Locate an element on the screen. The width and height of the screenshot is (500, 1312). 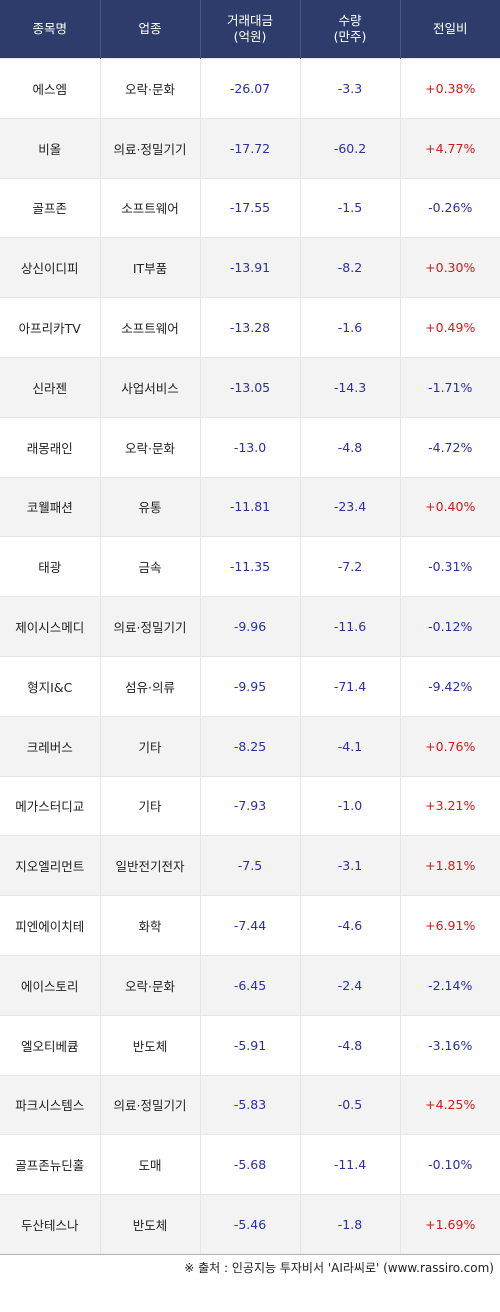
change-cell: +3.21% is located at coordinates (450, 805).